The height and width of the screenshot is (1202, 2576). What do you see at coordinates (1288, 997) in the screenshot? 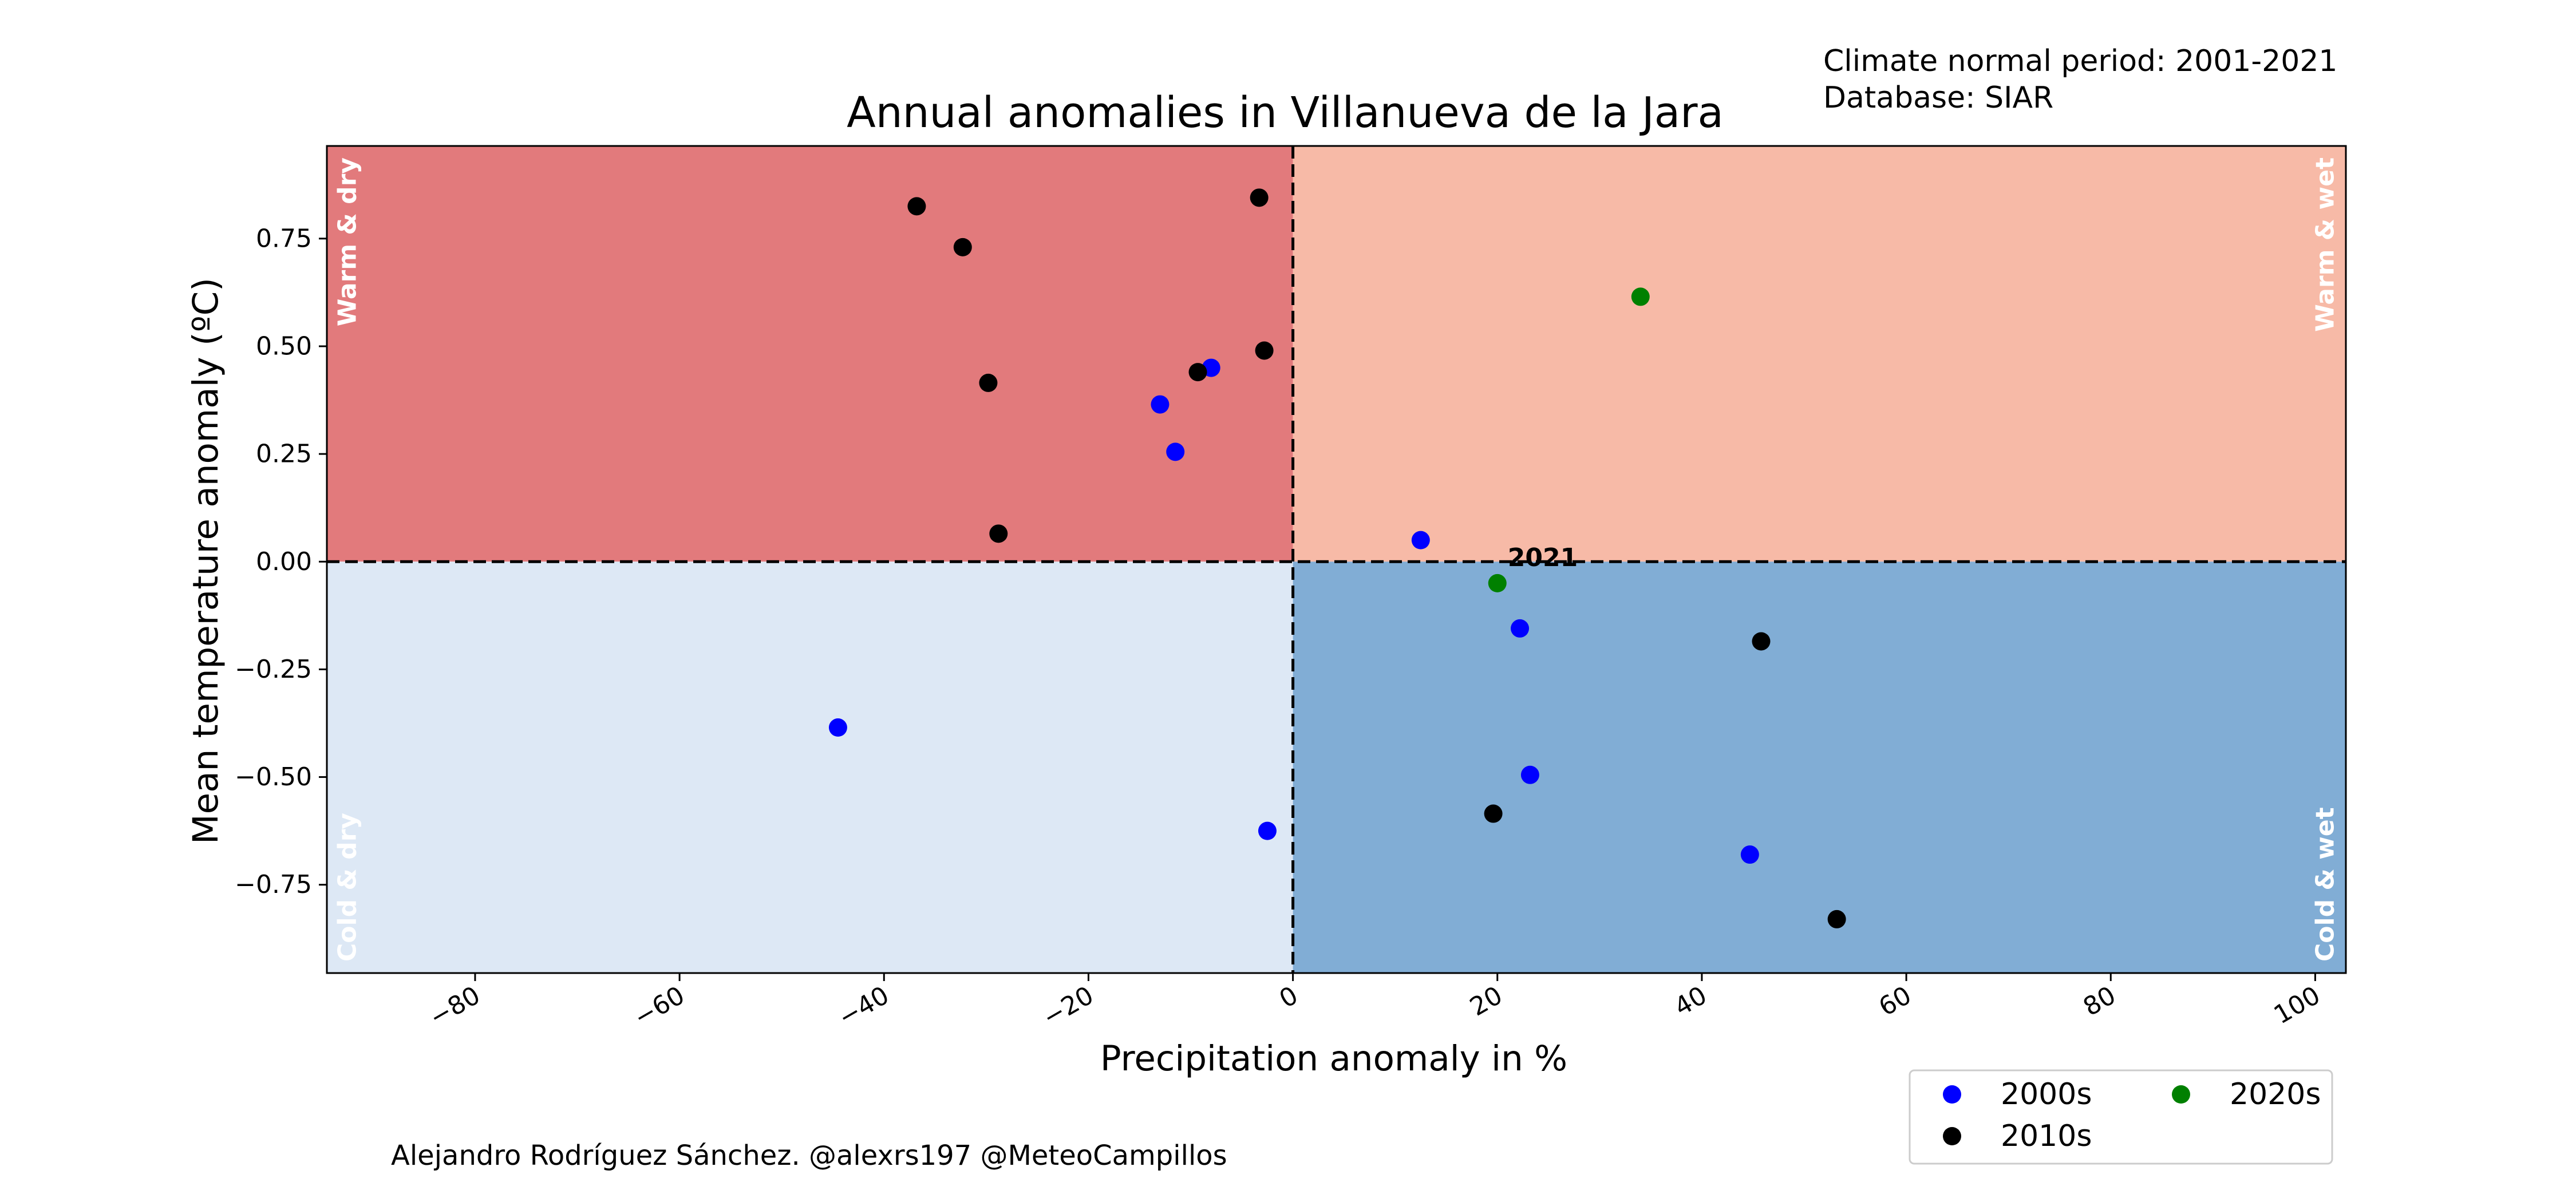
I see `x-tick-label: 0` at bounding box center [1288, 997].